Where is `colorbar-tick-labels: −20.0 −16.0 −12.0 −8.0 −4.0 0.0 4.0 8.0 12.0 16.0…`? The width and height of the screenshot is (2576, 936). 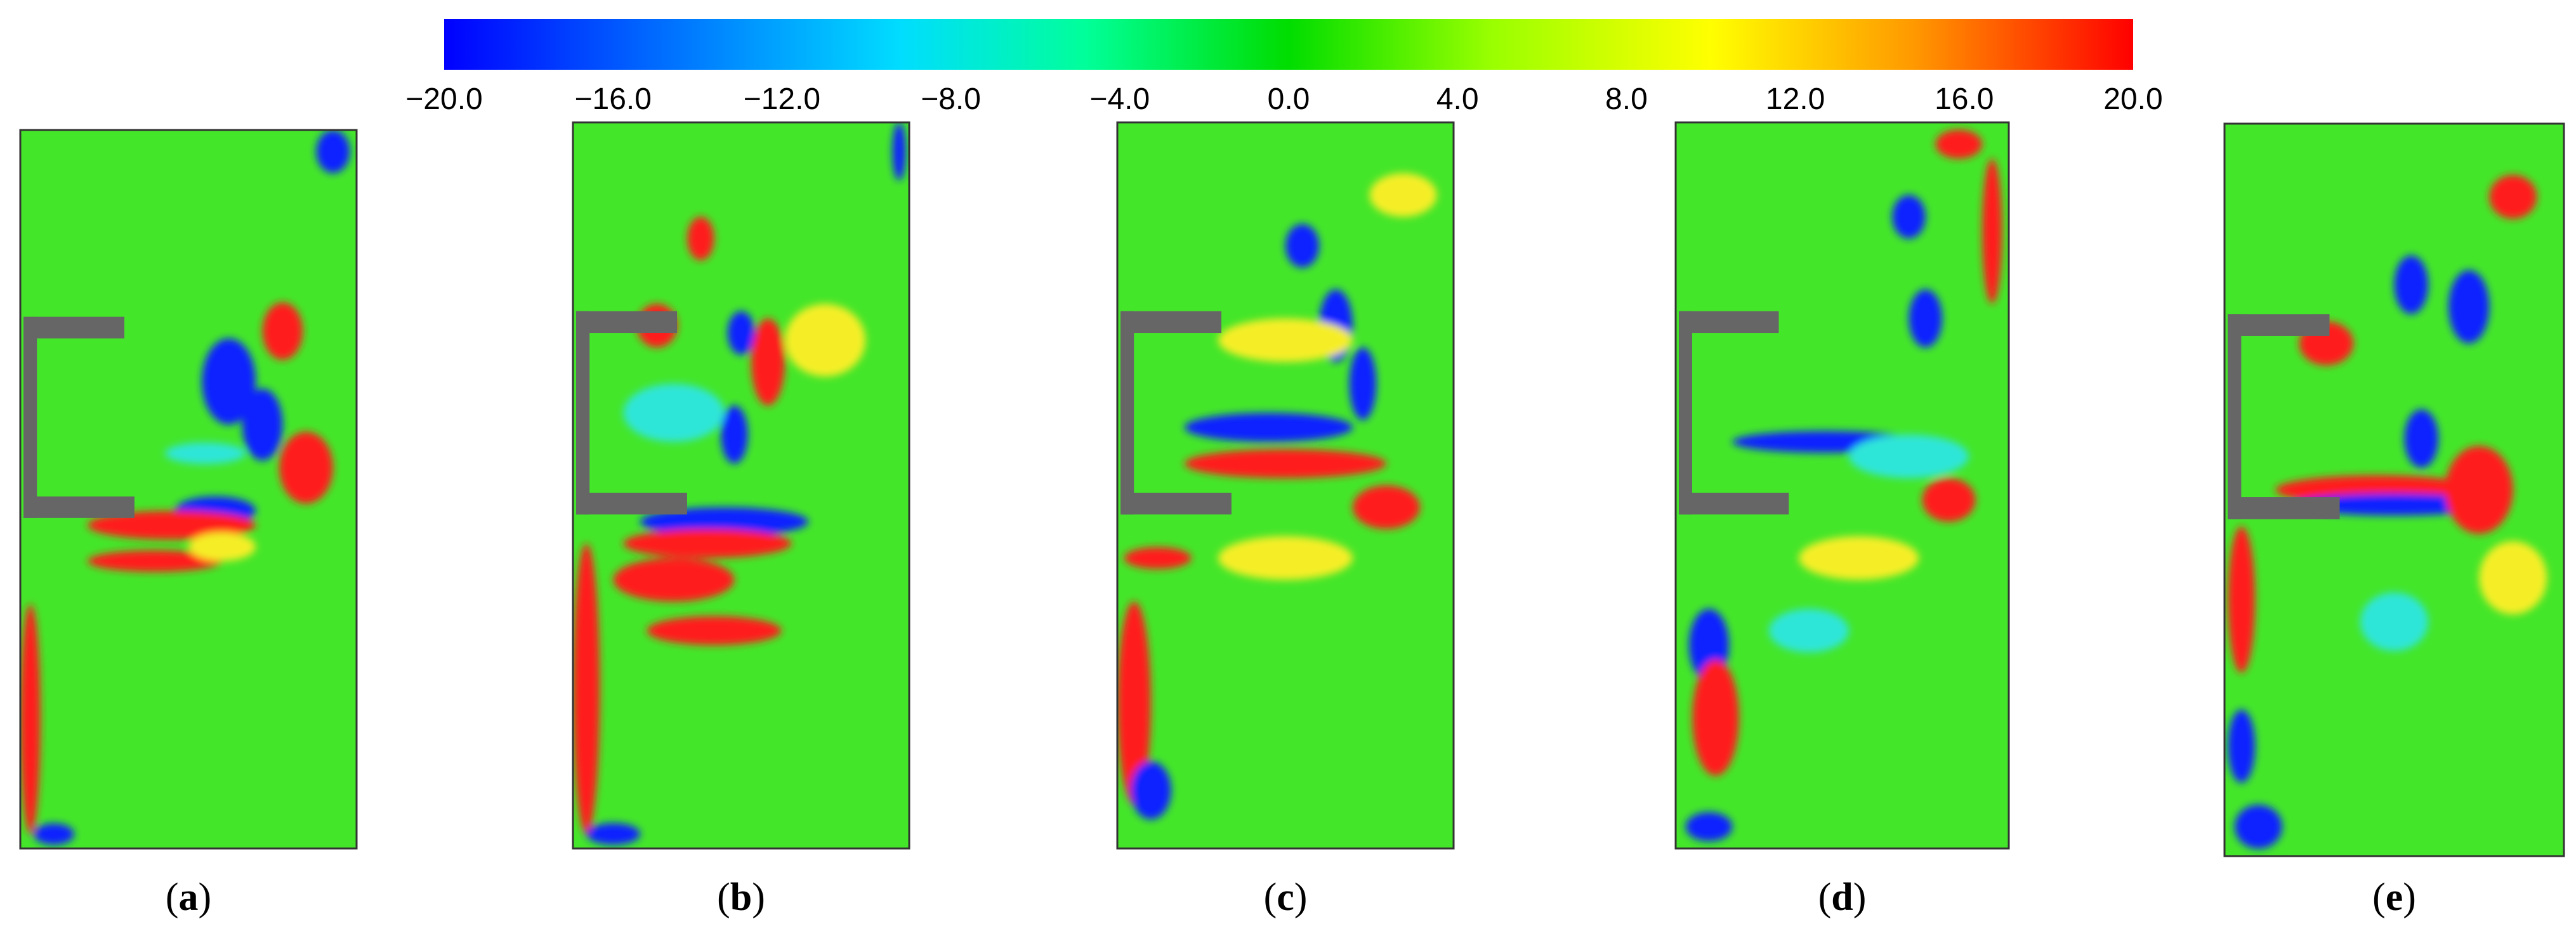
colorbar-tick-labels: −20.0 −16.0 −12.0 −8.0 −4.0 0.0 4.0 8.0 12.0 16.0… is located at coordinates (1283, 99).